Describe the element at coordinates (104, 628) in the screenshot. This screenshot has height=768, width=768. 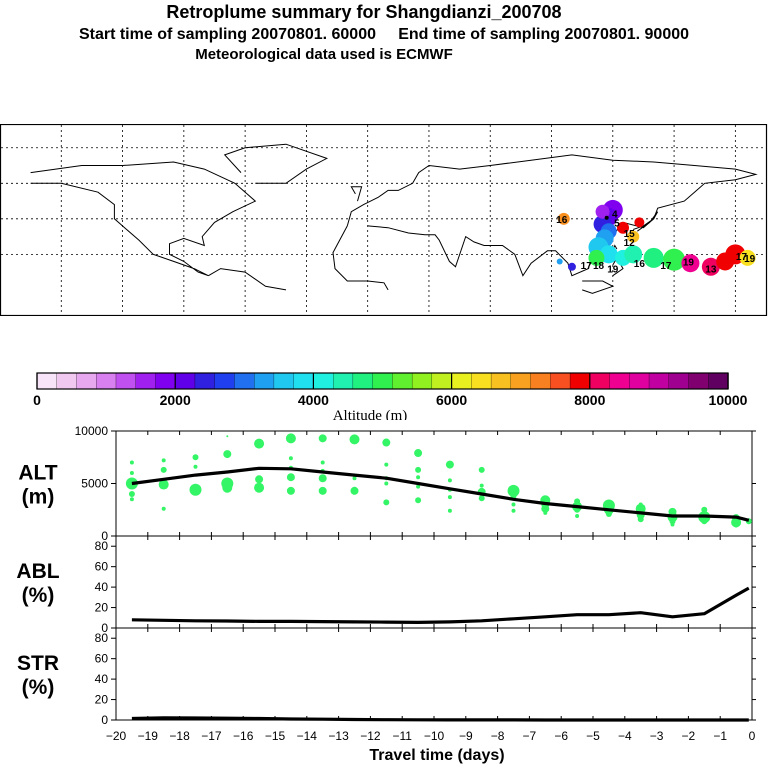
I see `y-tick-label: 0` at that location.